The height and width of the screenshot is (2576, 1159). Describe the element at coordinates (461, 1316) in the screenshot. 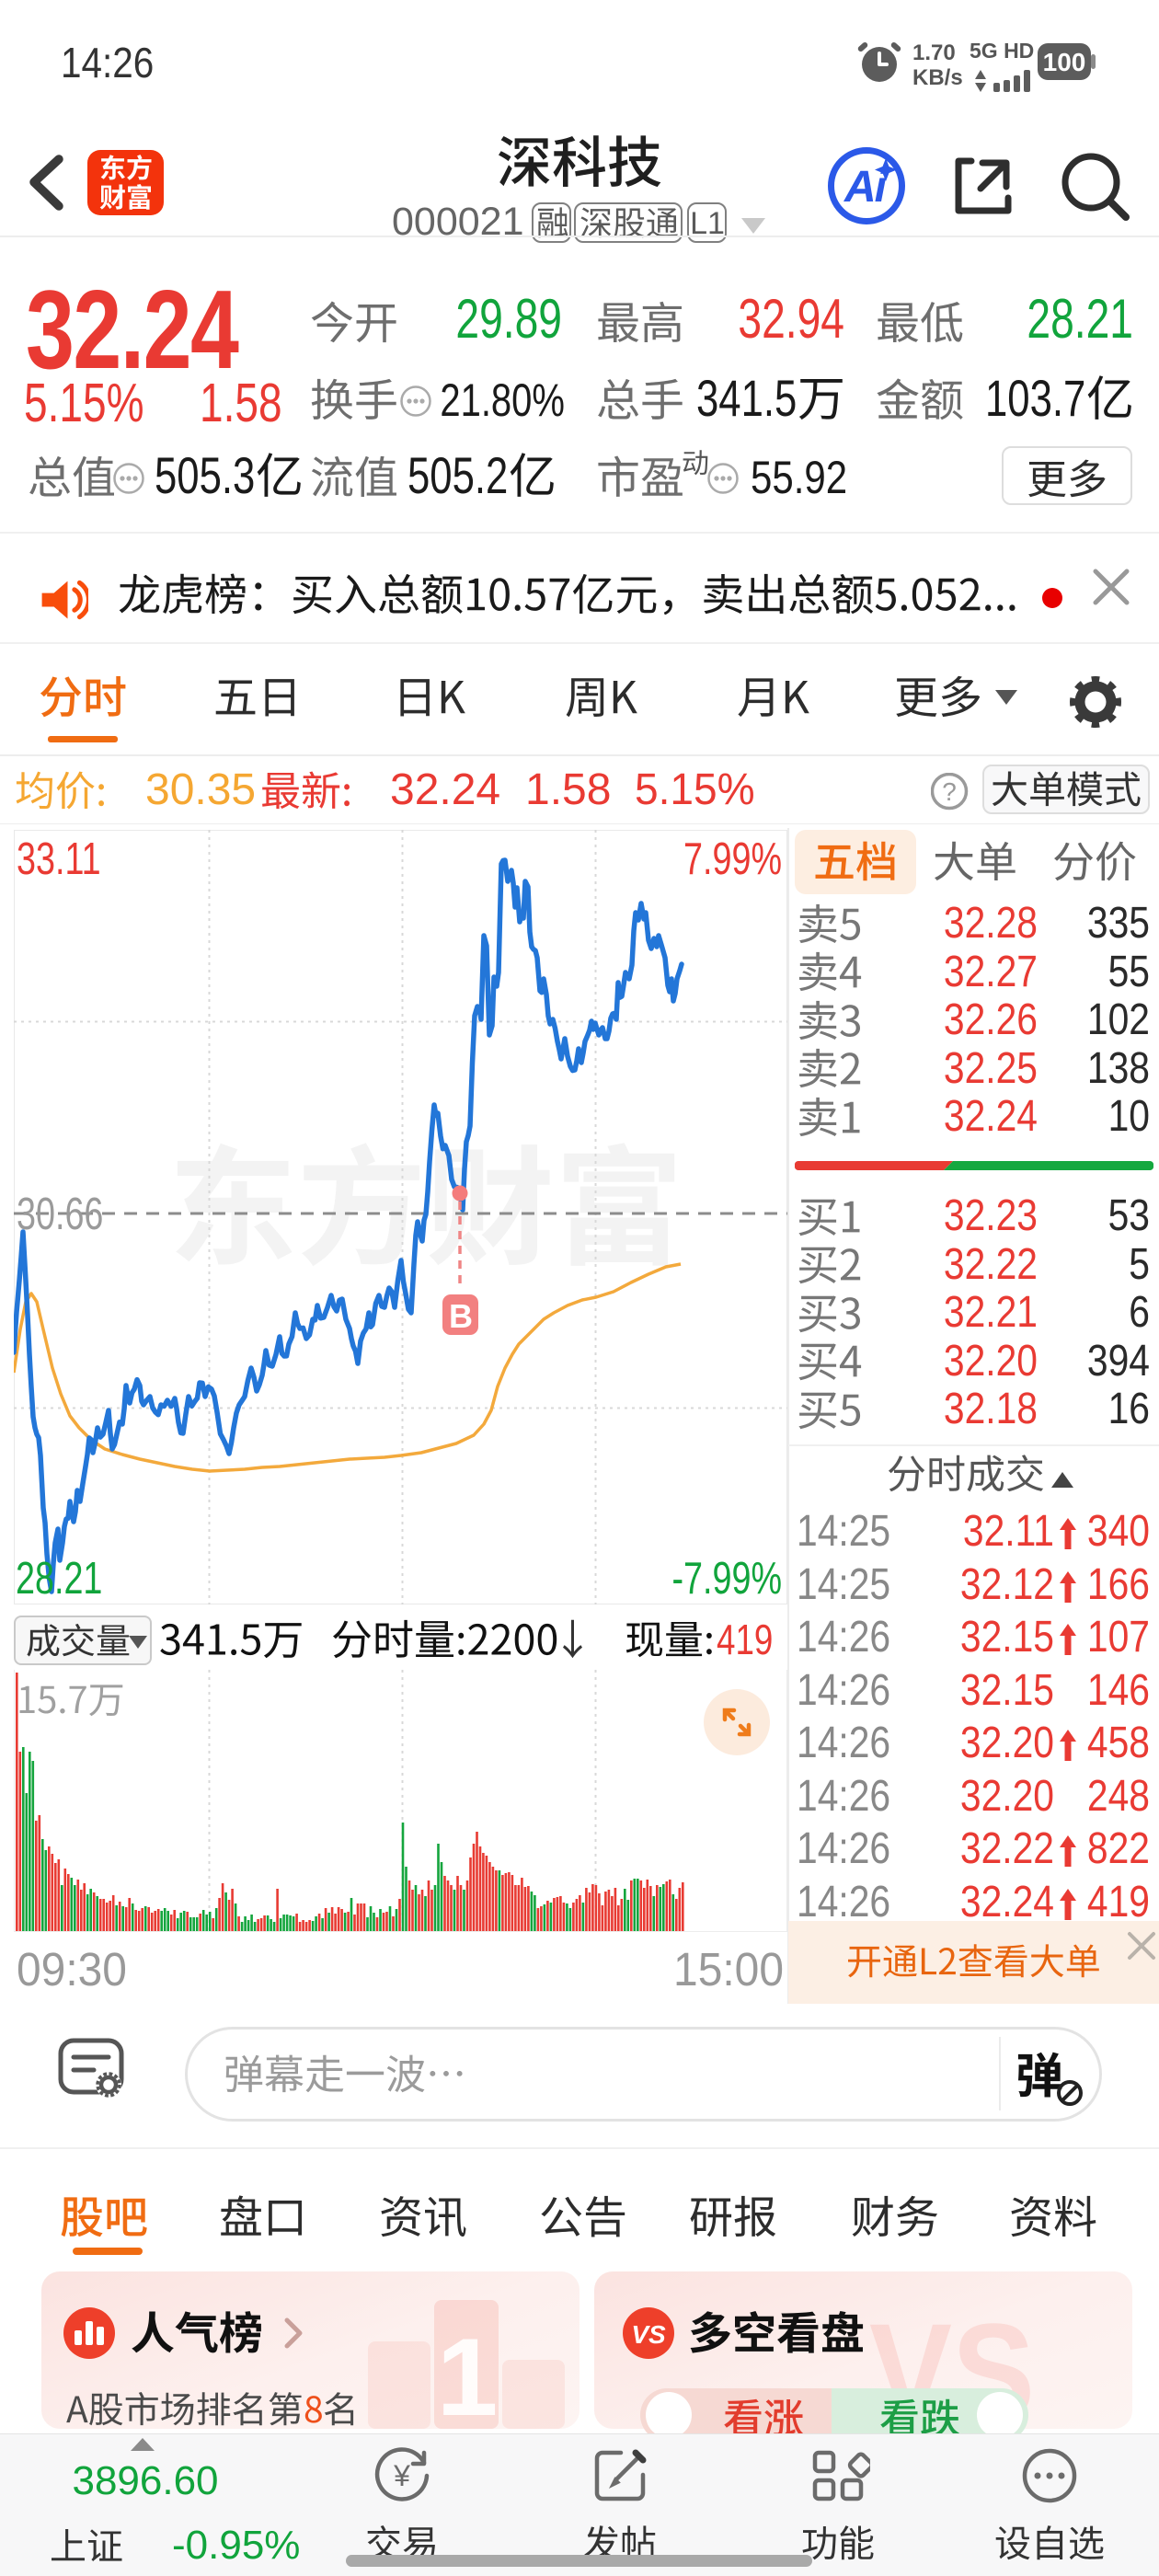

I see `svg-text: B` at that location.